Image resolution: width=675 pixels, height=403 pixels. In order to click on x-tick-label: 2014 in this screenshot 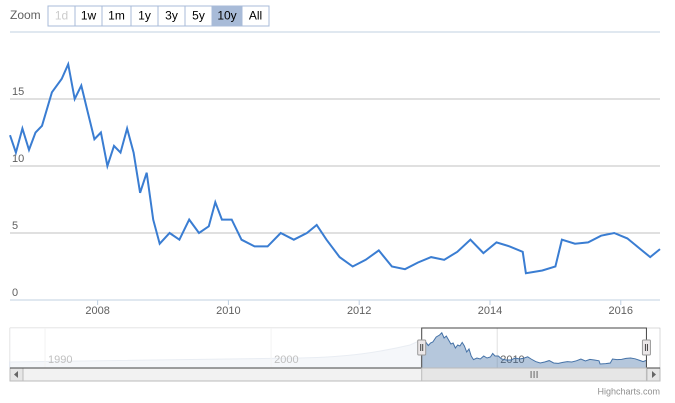, I will do `click(490, 311)`.